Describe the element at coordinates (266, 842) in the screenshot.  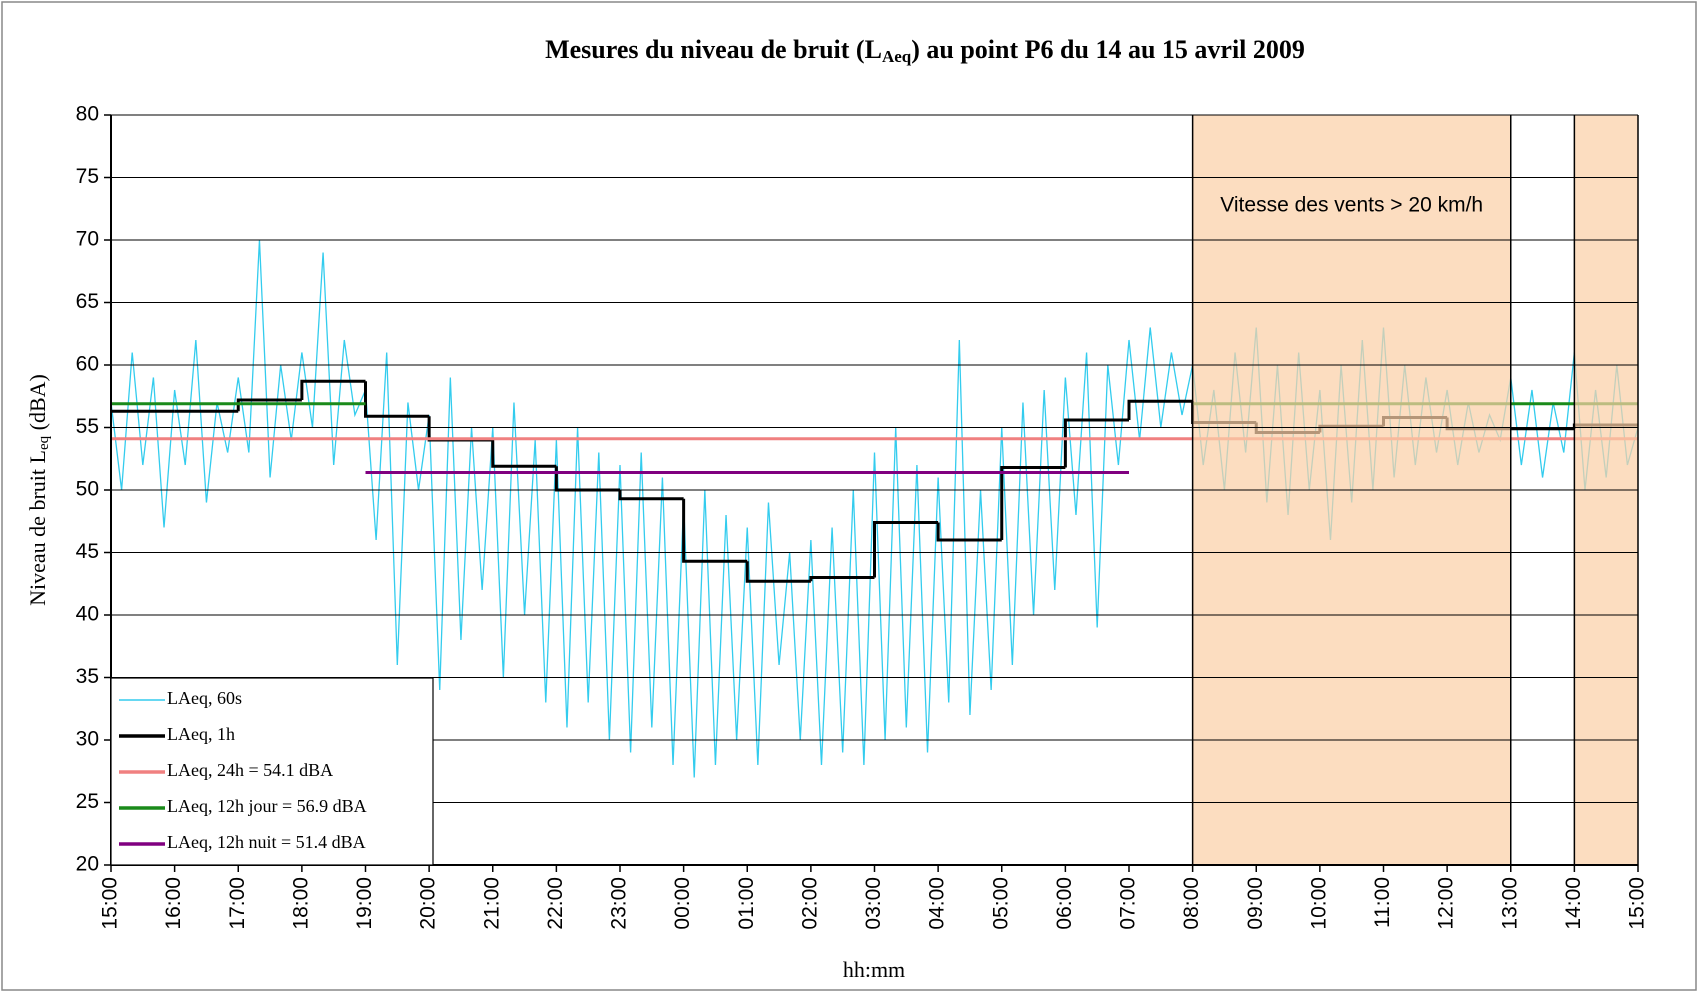
I see `legend-label: LAeq, 12h nuit = 51.4 dBA` at that location.